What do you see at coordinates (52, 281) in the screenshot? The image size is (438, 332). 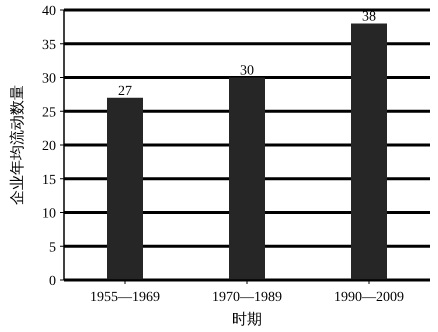 I see `y-tick-label: 0` at bounding box center [52, 281].